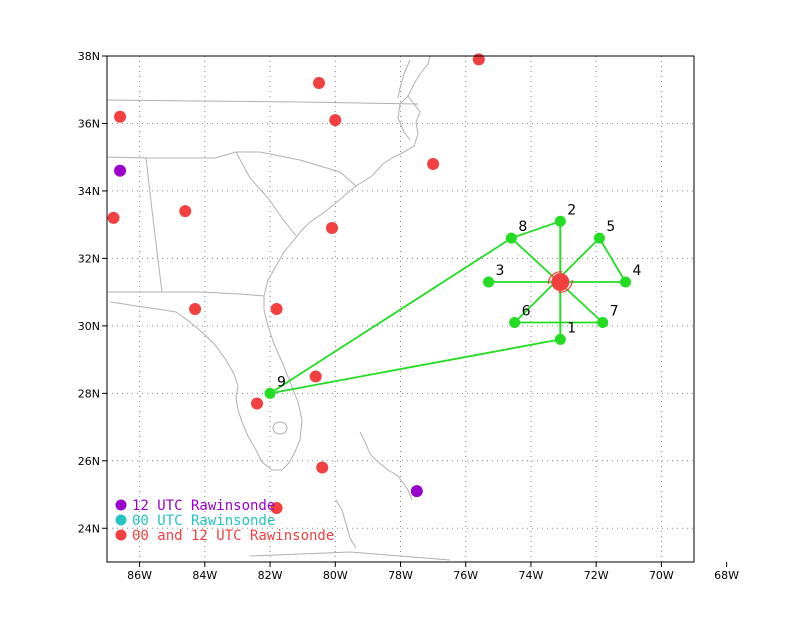  What do you see at coordinates (400, 575) in the screenshot?
I see `x-tick-label: 78W` at bounding box center [400, 575].